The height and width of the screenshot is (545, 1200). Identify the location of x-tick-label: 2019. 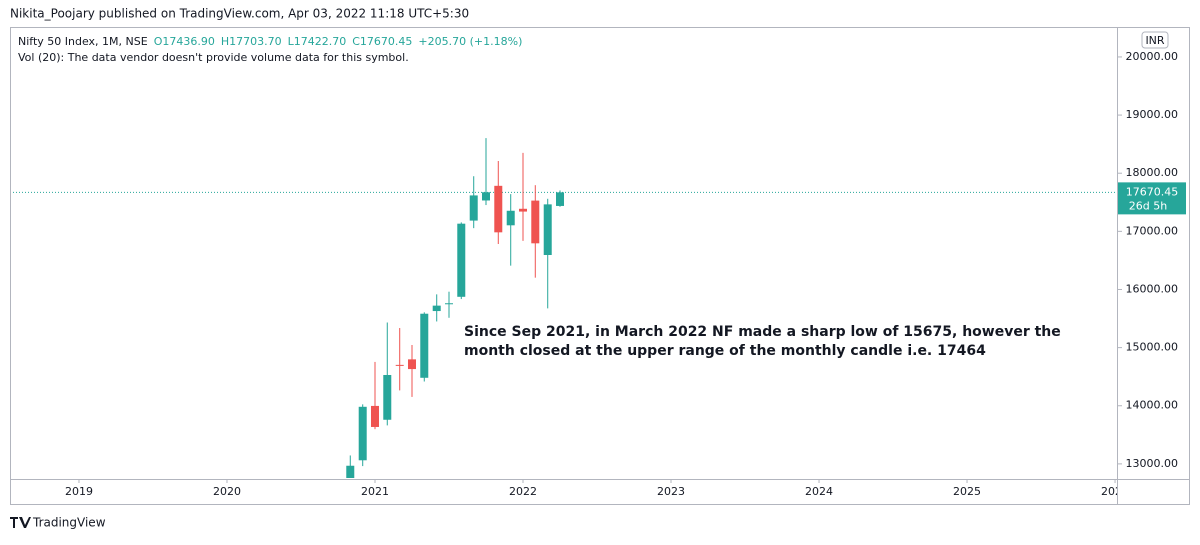
(79, 491).